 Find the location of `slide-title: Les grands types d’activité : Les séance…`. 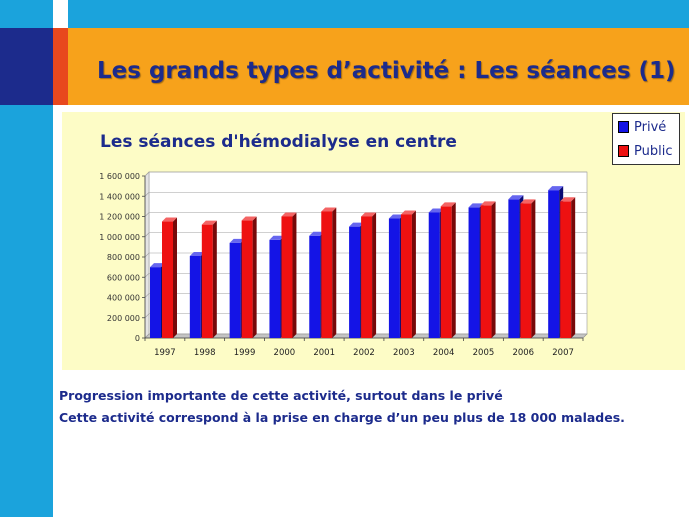

slide-title: Les grands types d’activité : Les séance… is located at coordinates (386, 71).